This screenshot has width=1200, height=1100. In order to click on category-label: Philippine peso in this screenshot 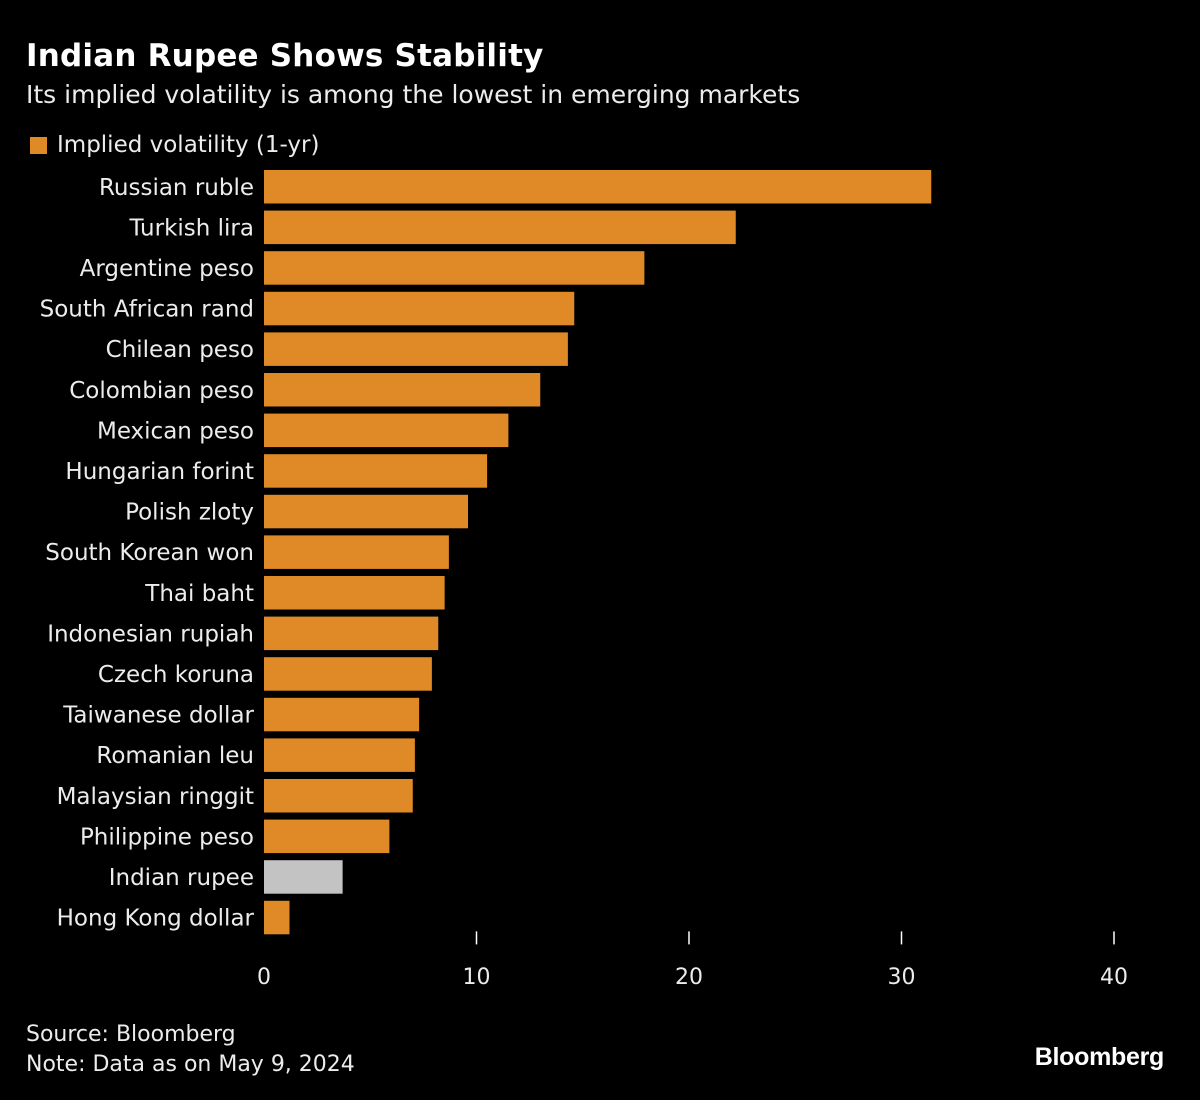, I will do `click(167, 837)`.